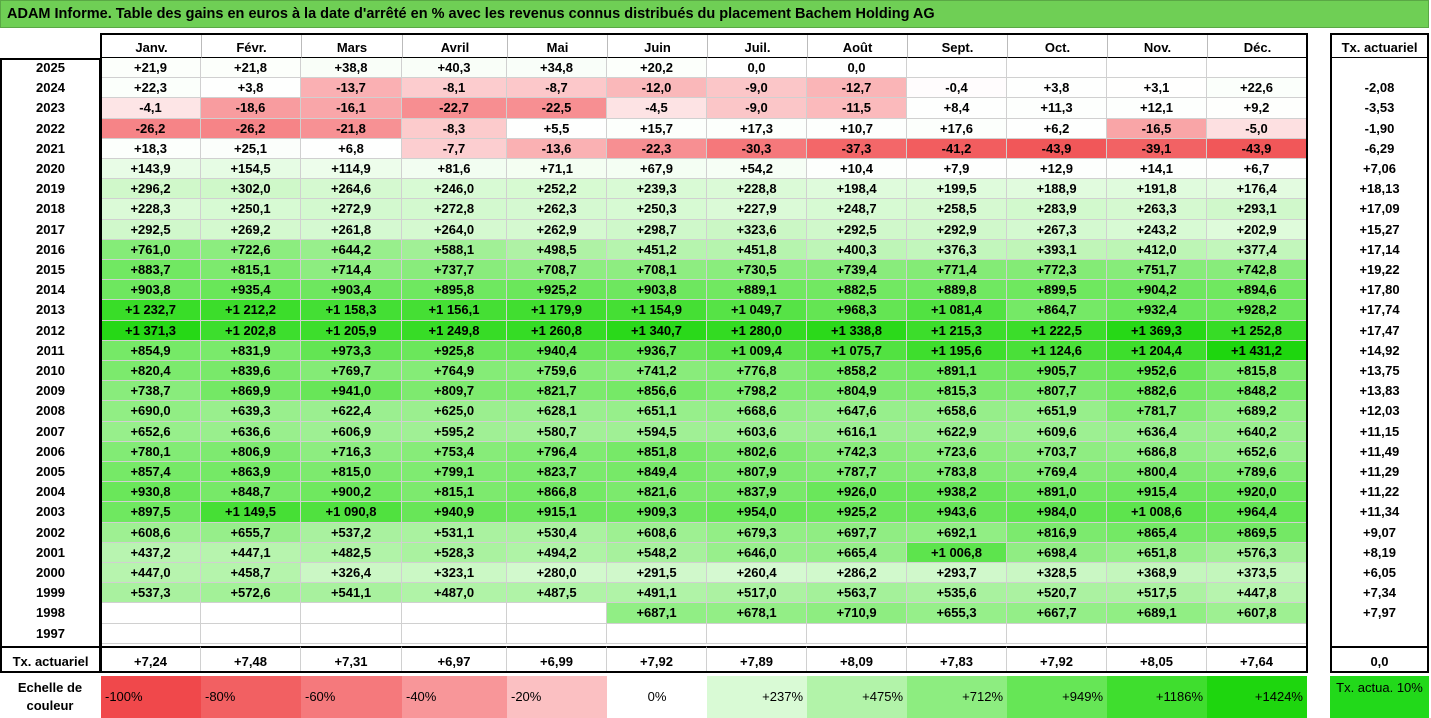 The height and width of the screenshot is (718, 1431). I want to click on value-cell: +820,4, so click(151, 371).